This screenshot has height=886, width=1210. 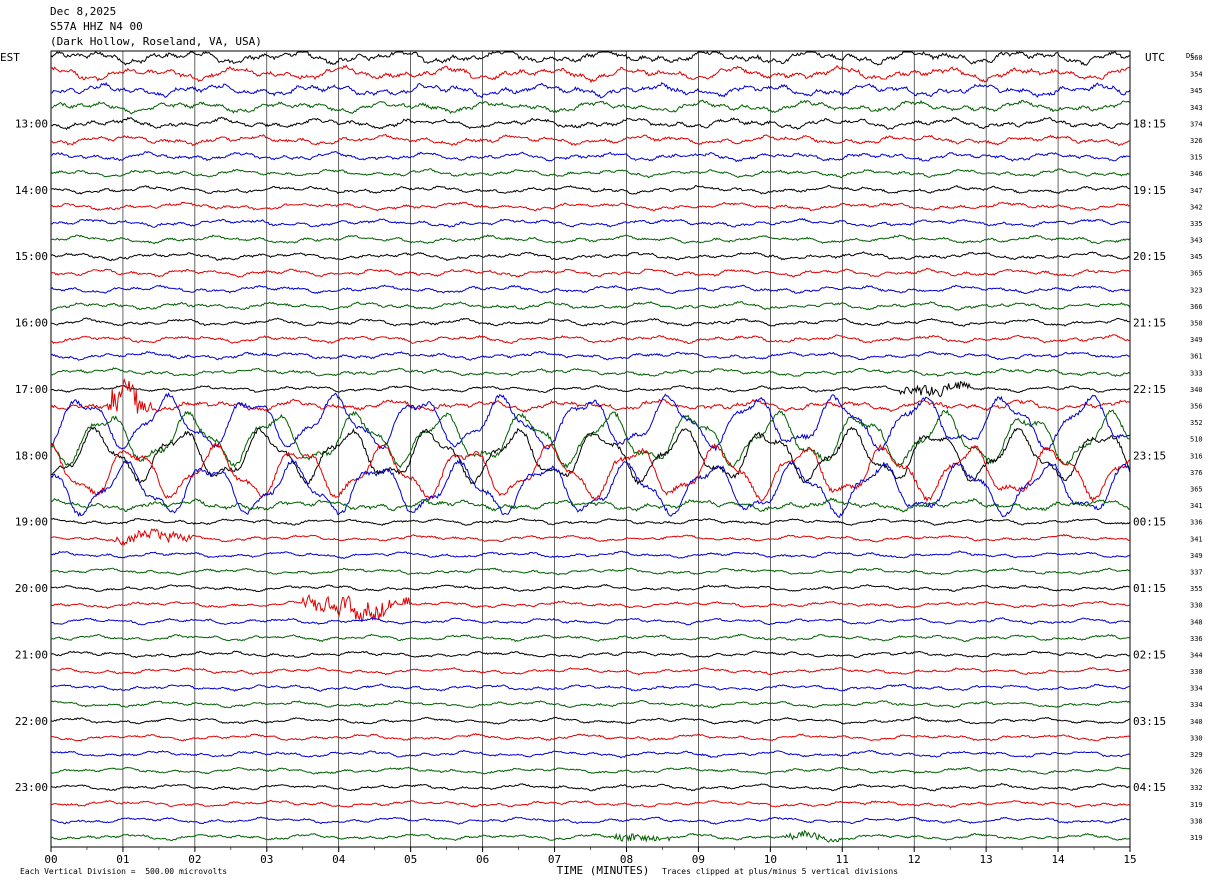 What do you see at coordinates (1196, 340) in the screenshot?
I see `dc-offset-label: 349` at bounding box center [1196, 340].